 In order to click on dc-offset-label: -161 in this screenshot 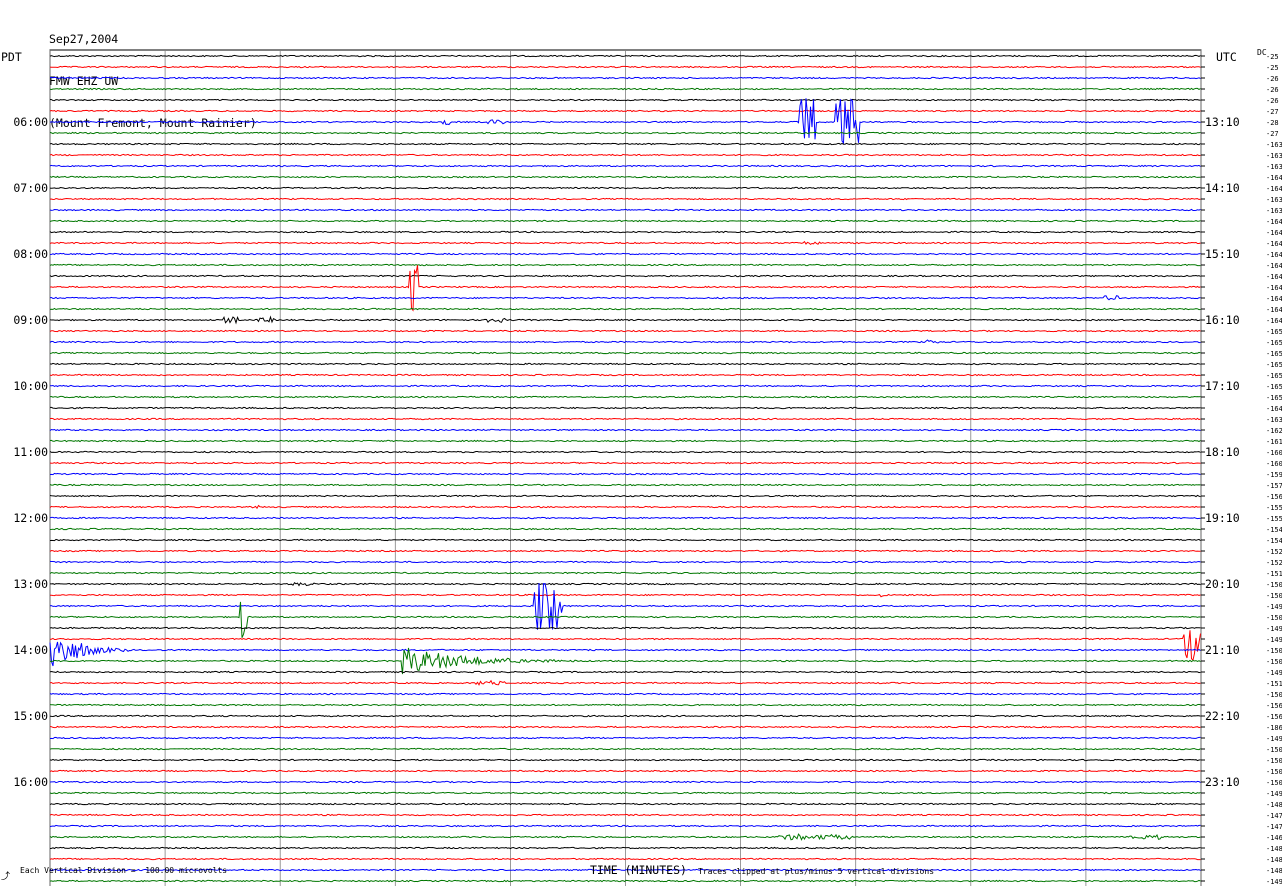, I will do `click(1274, 442)`.